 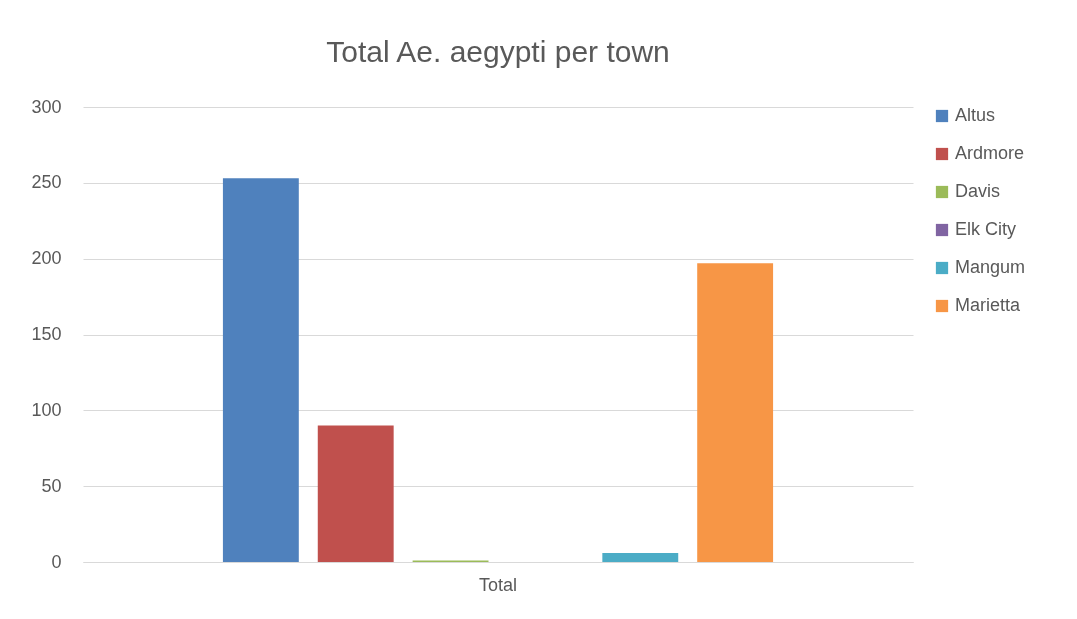 I want to click on legend-label: Altus, so click(x=975, y=115).